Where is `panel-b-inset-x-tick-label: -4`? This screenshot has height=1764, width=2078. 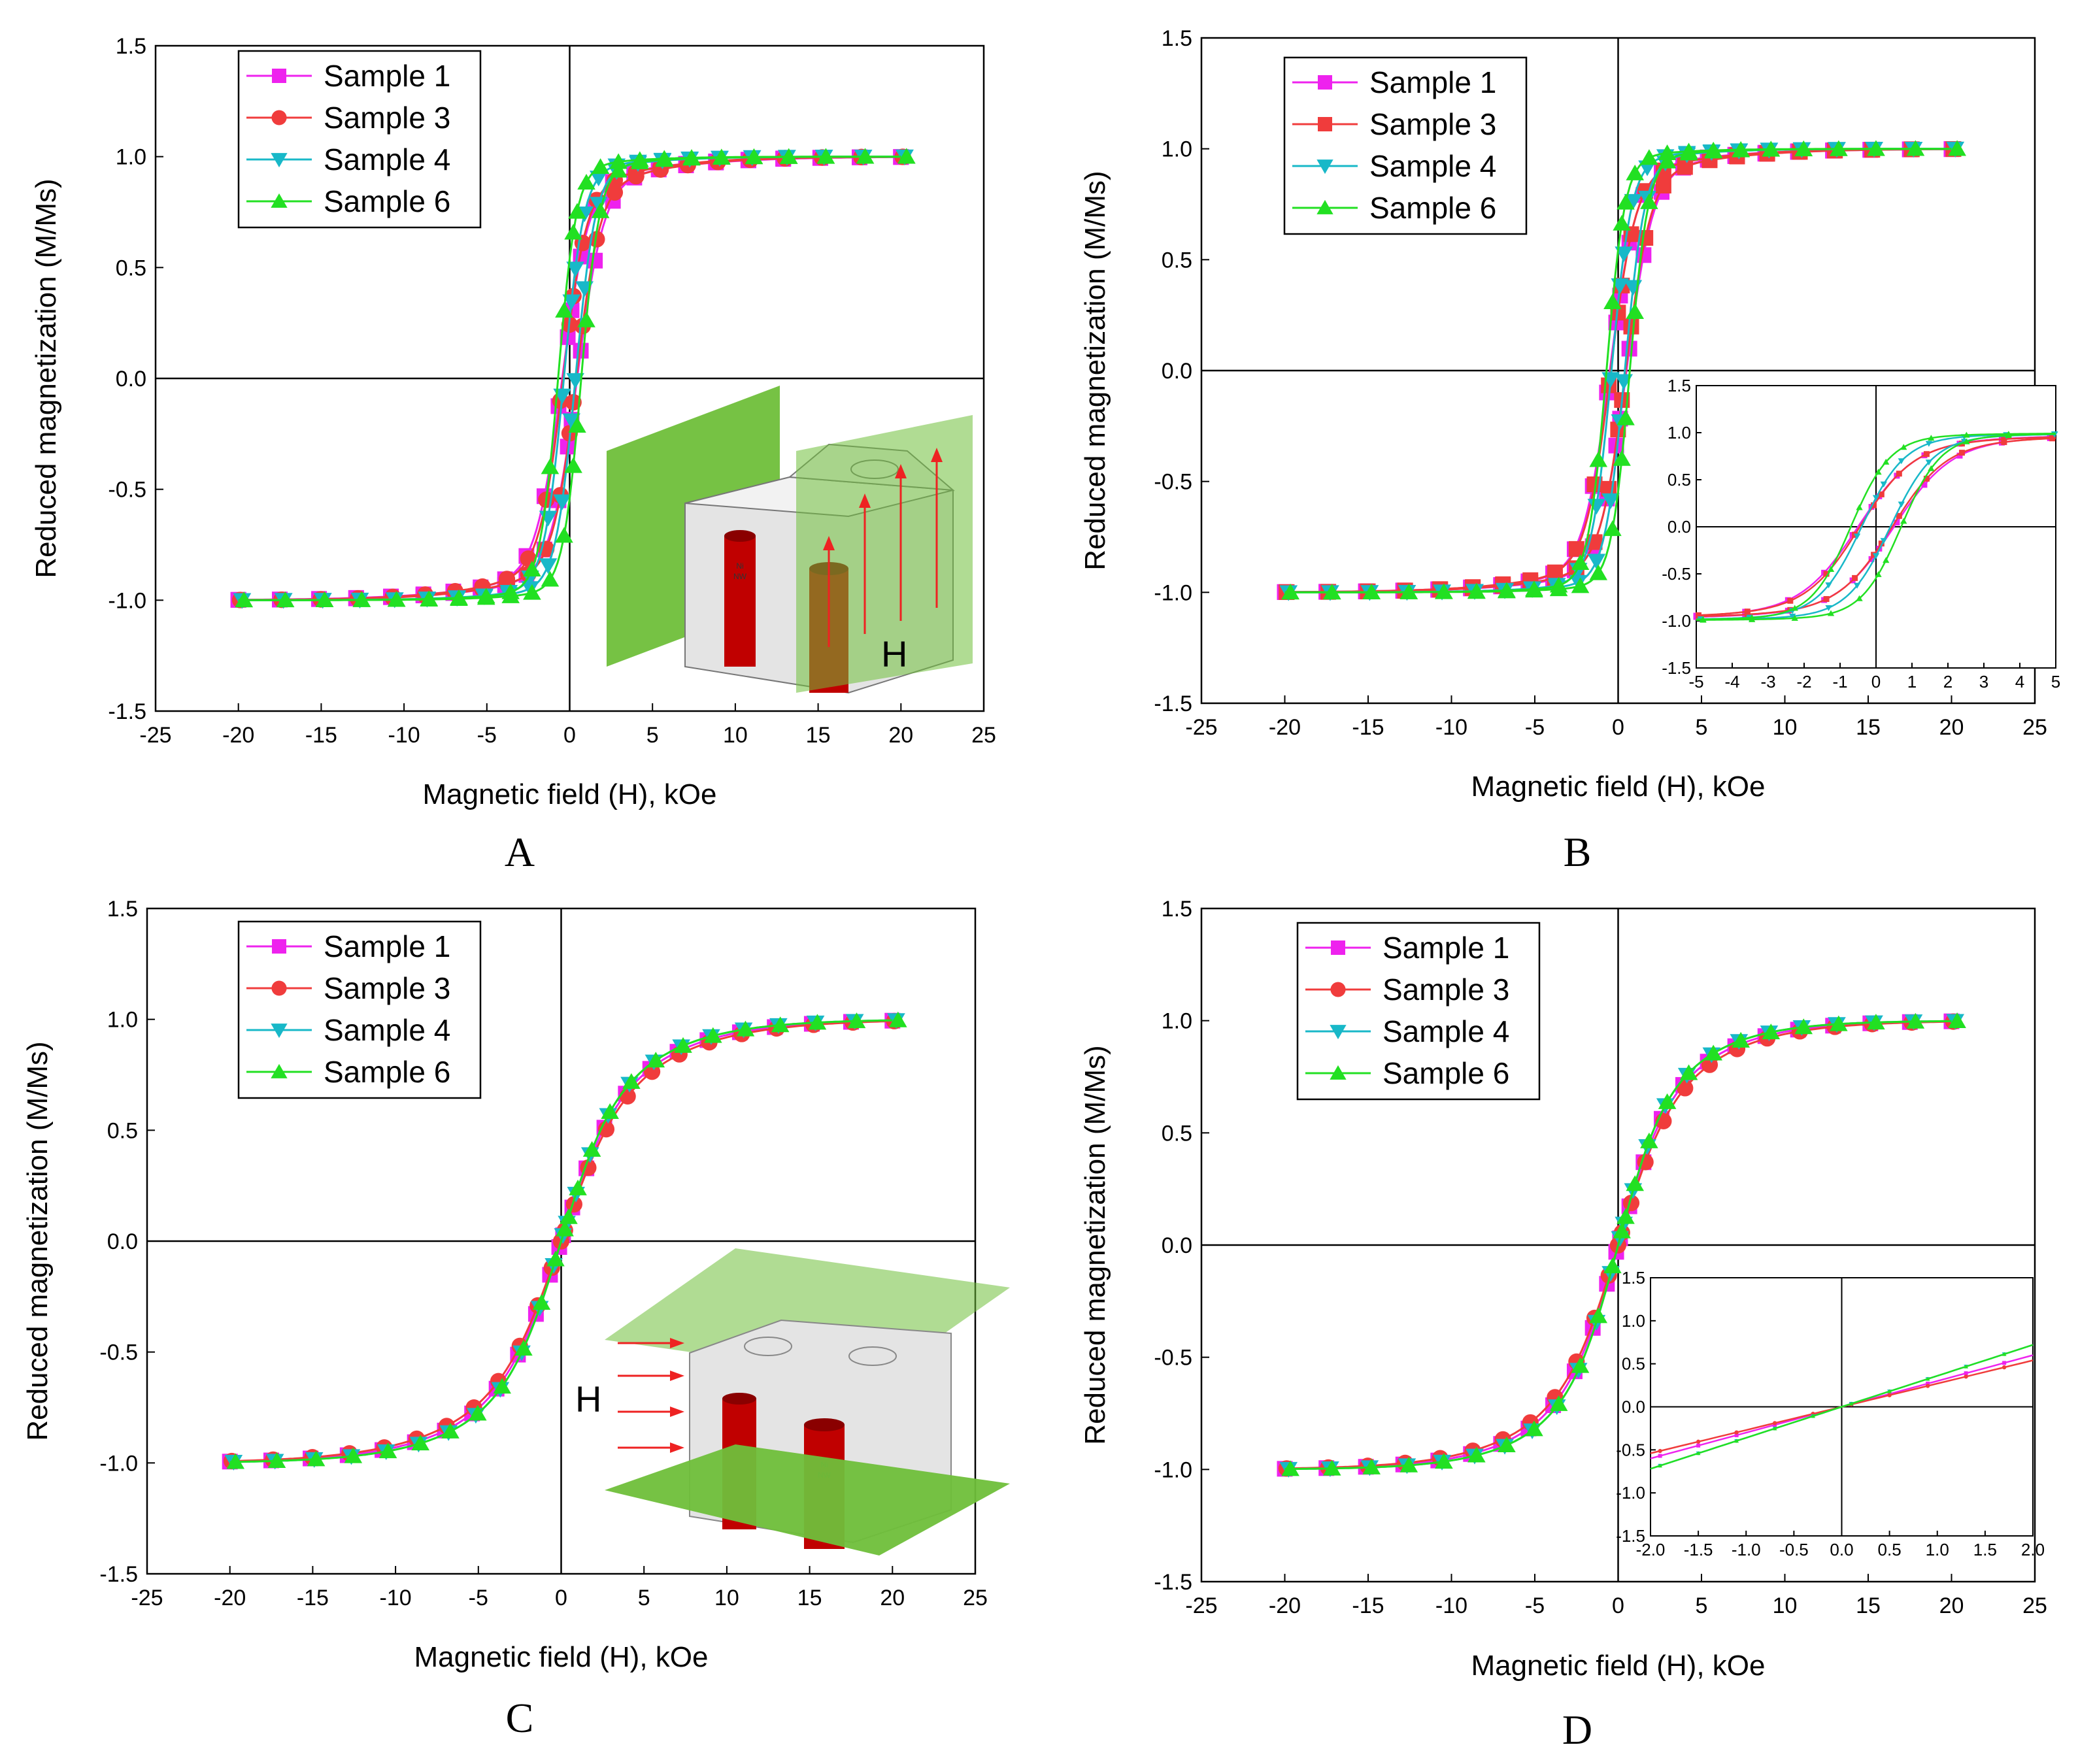
panel-b-inset-x-tick-label: -4 is located at coordinates (1732, 681).